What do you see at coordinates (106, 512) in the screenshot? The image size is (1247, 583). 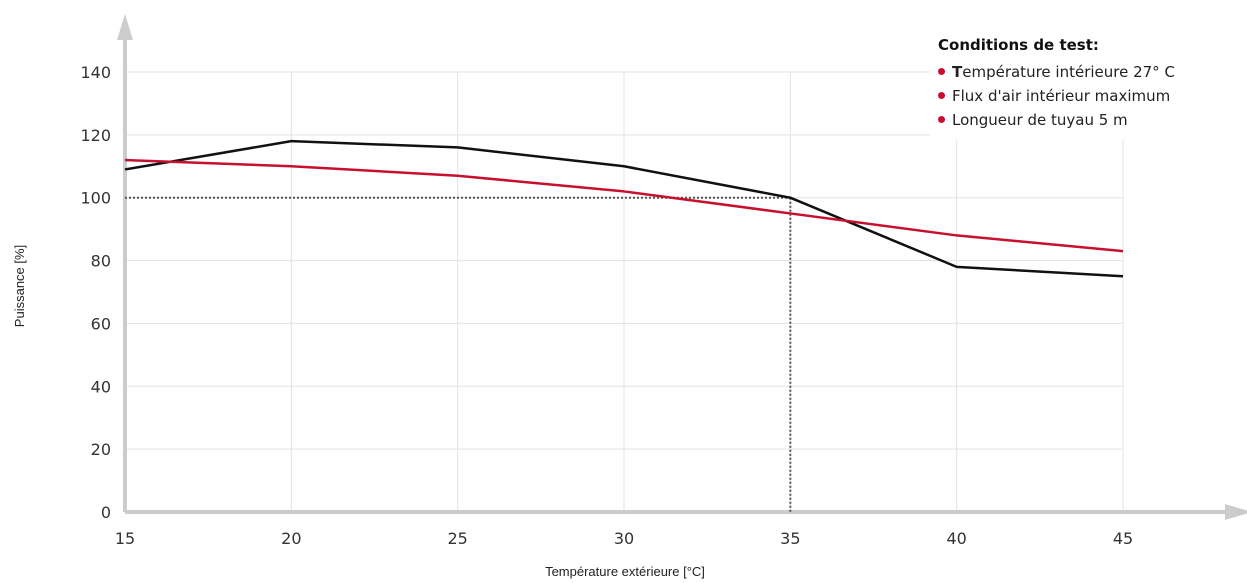 I see `y-tick-label: 0` at bounding box center [106, 512].